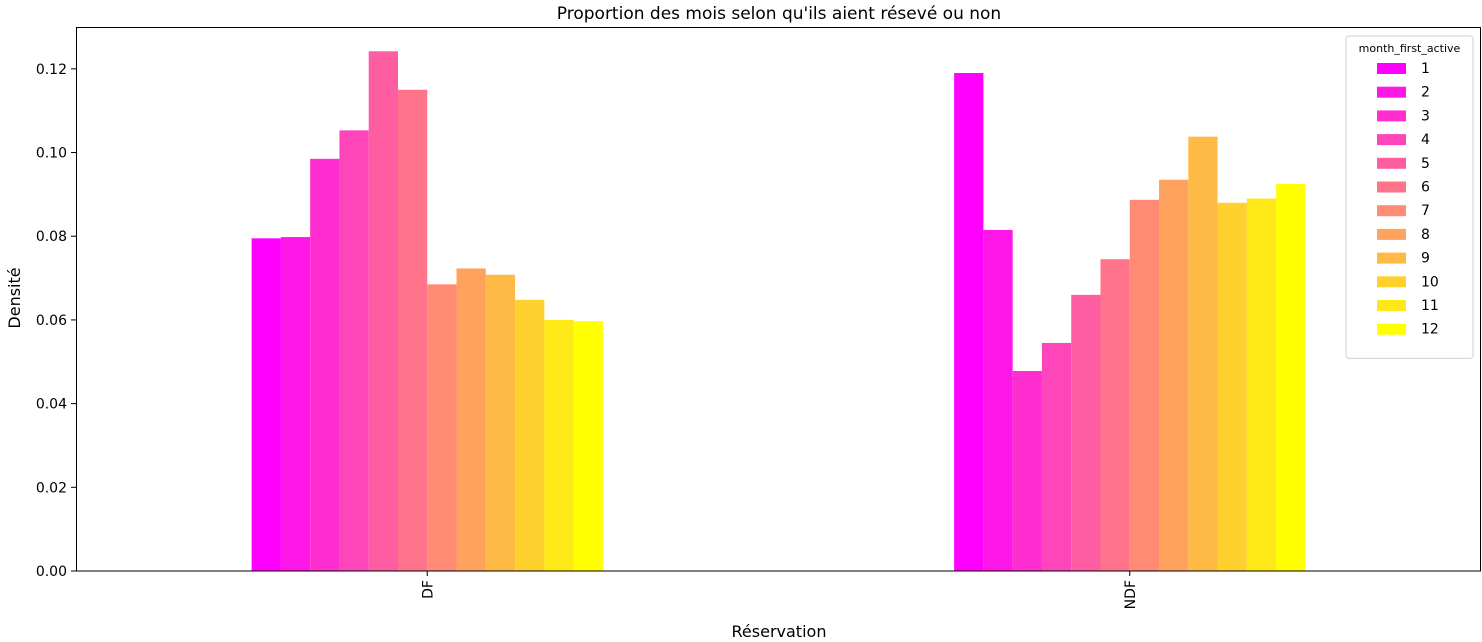 The width and height of the screenshot is (1482, 642). I want to click on legend-label-month-6: 6, so click(1425, 188).